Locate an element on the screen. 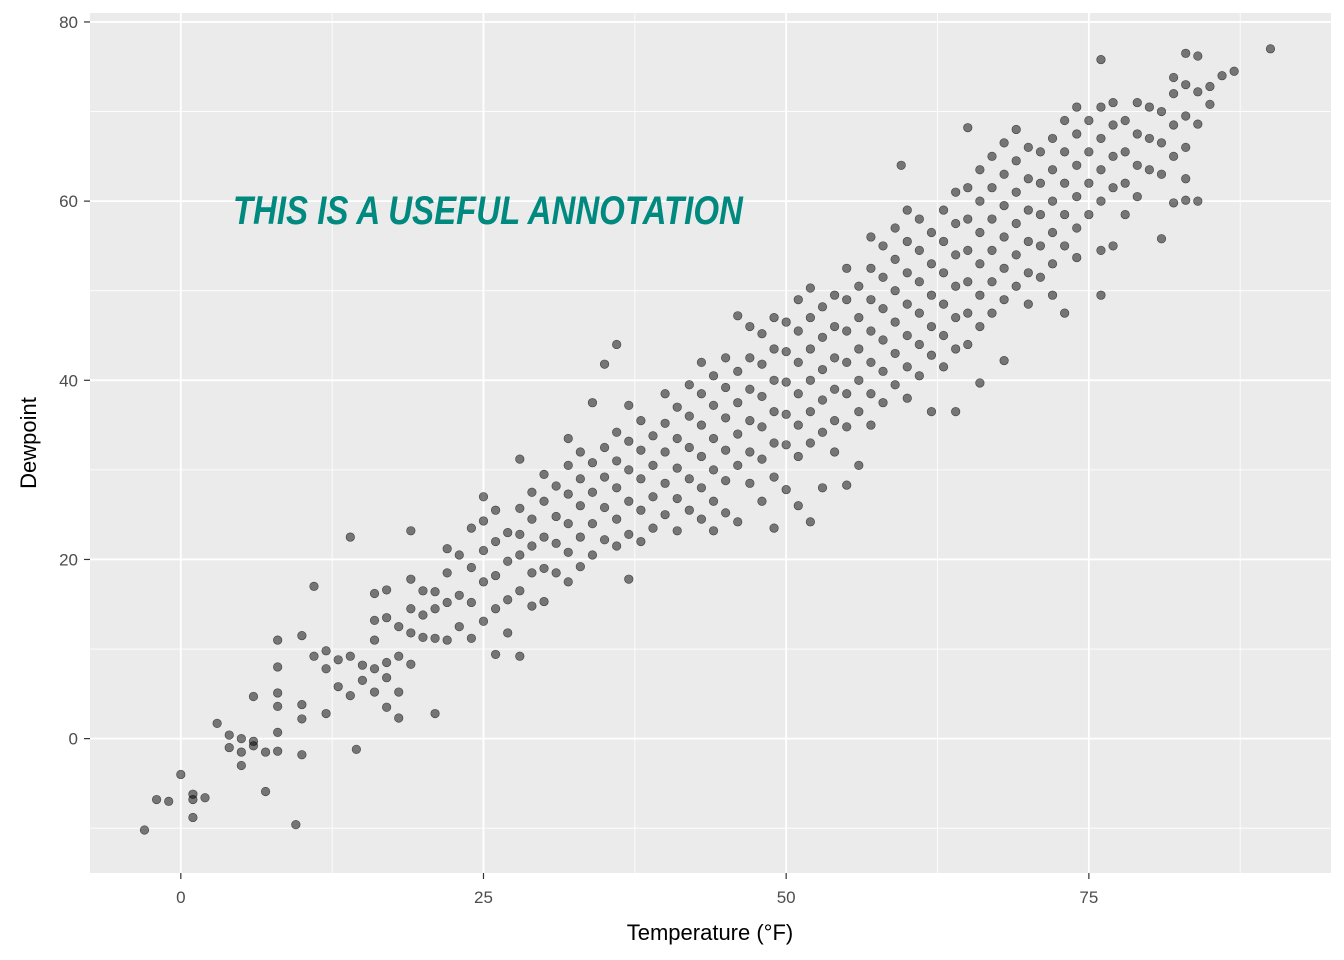 The width and height of the screenshot is (1344, 960). x-tick-label: 0 is located at coordinates (180, 897).